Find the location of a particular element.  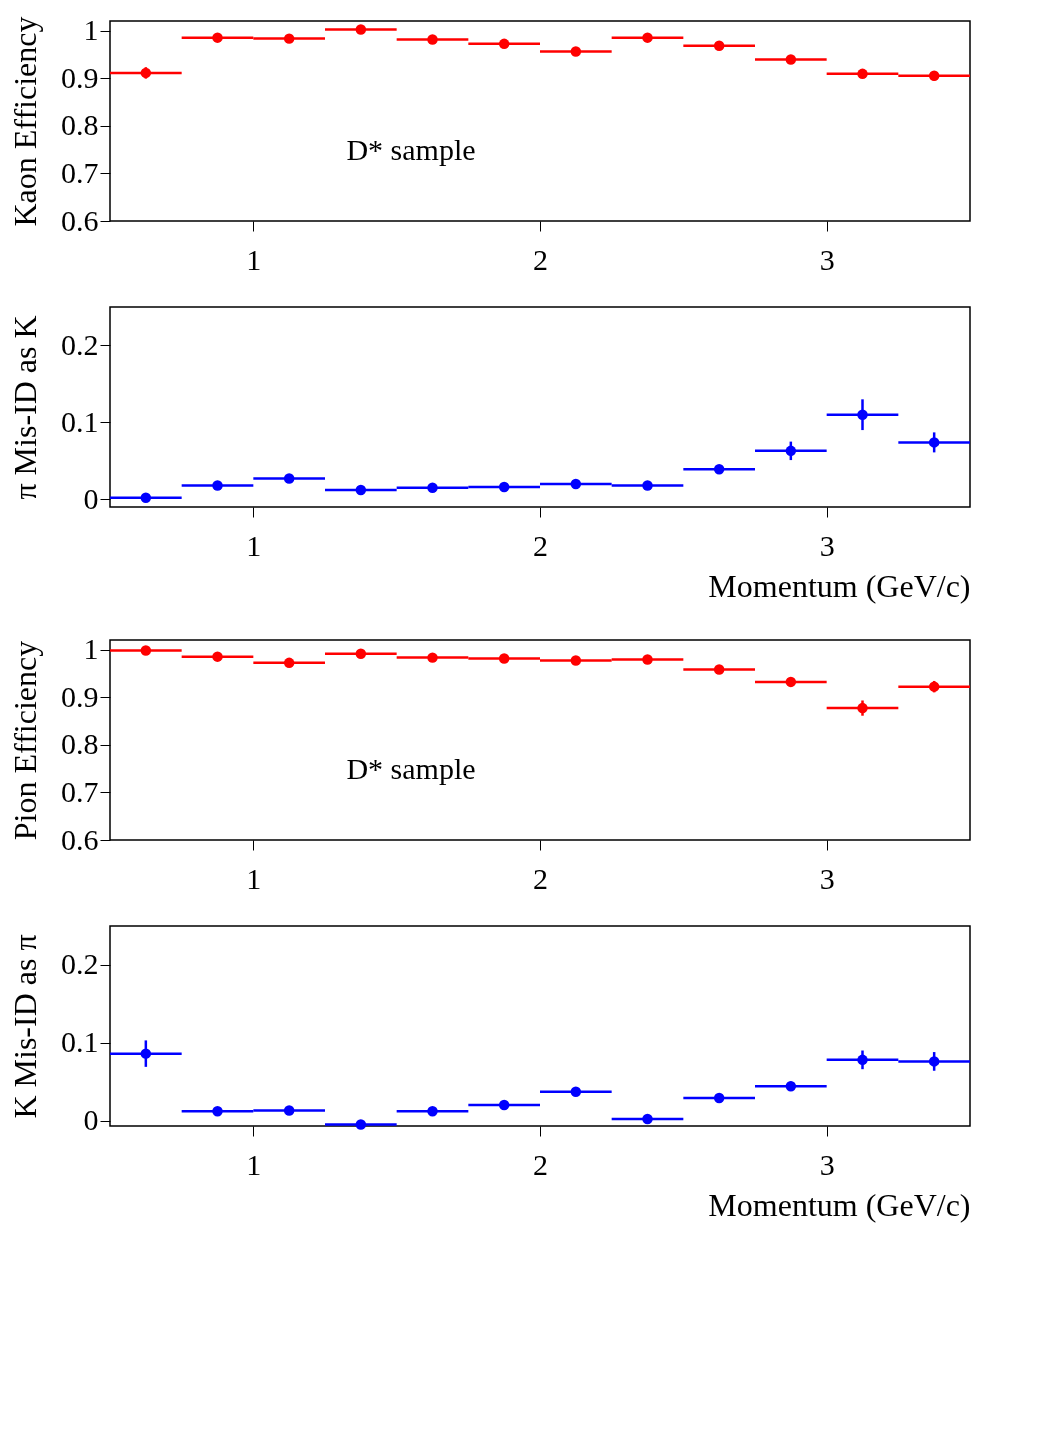

y-axis-title: Kaon Efficiency is located at coordinates (25, 121).